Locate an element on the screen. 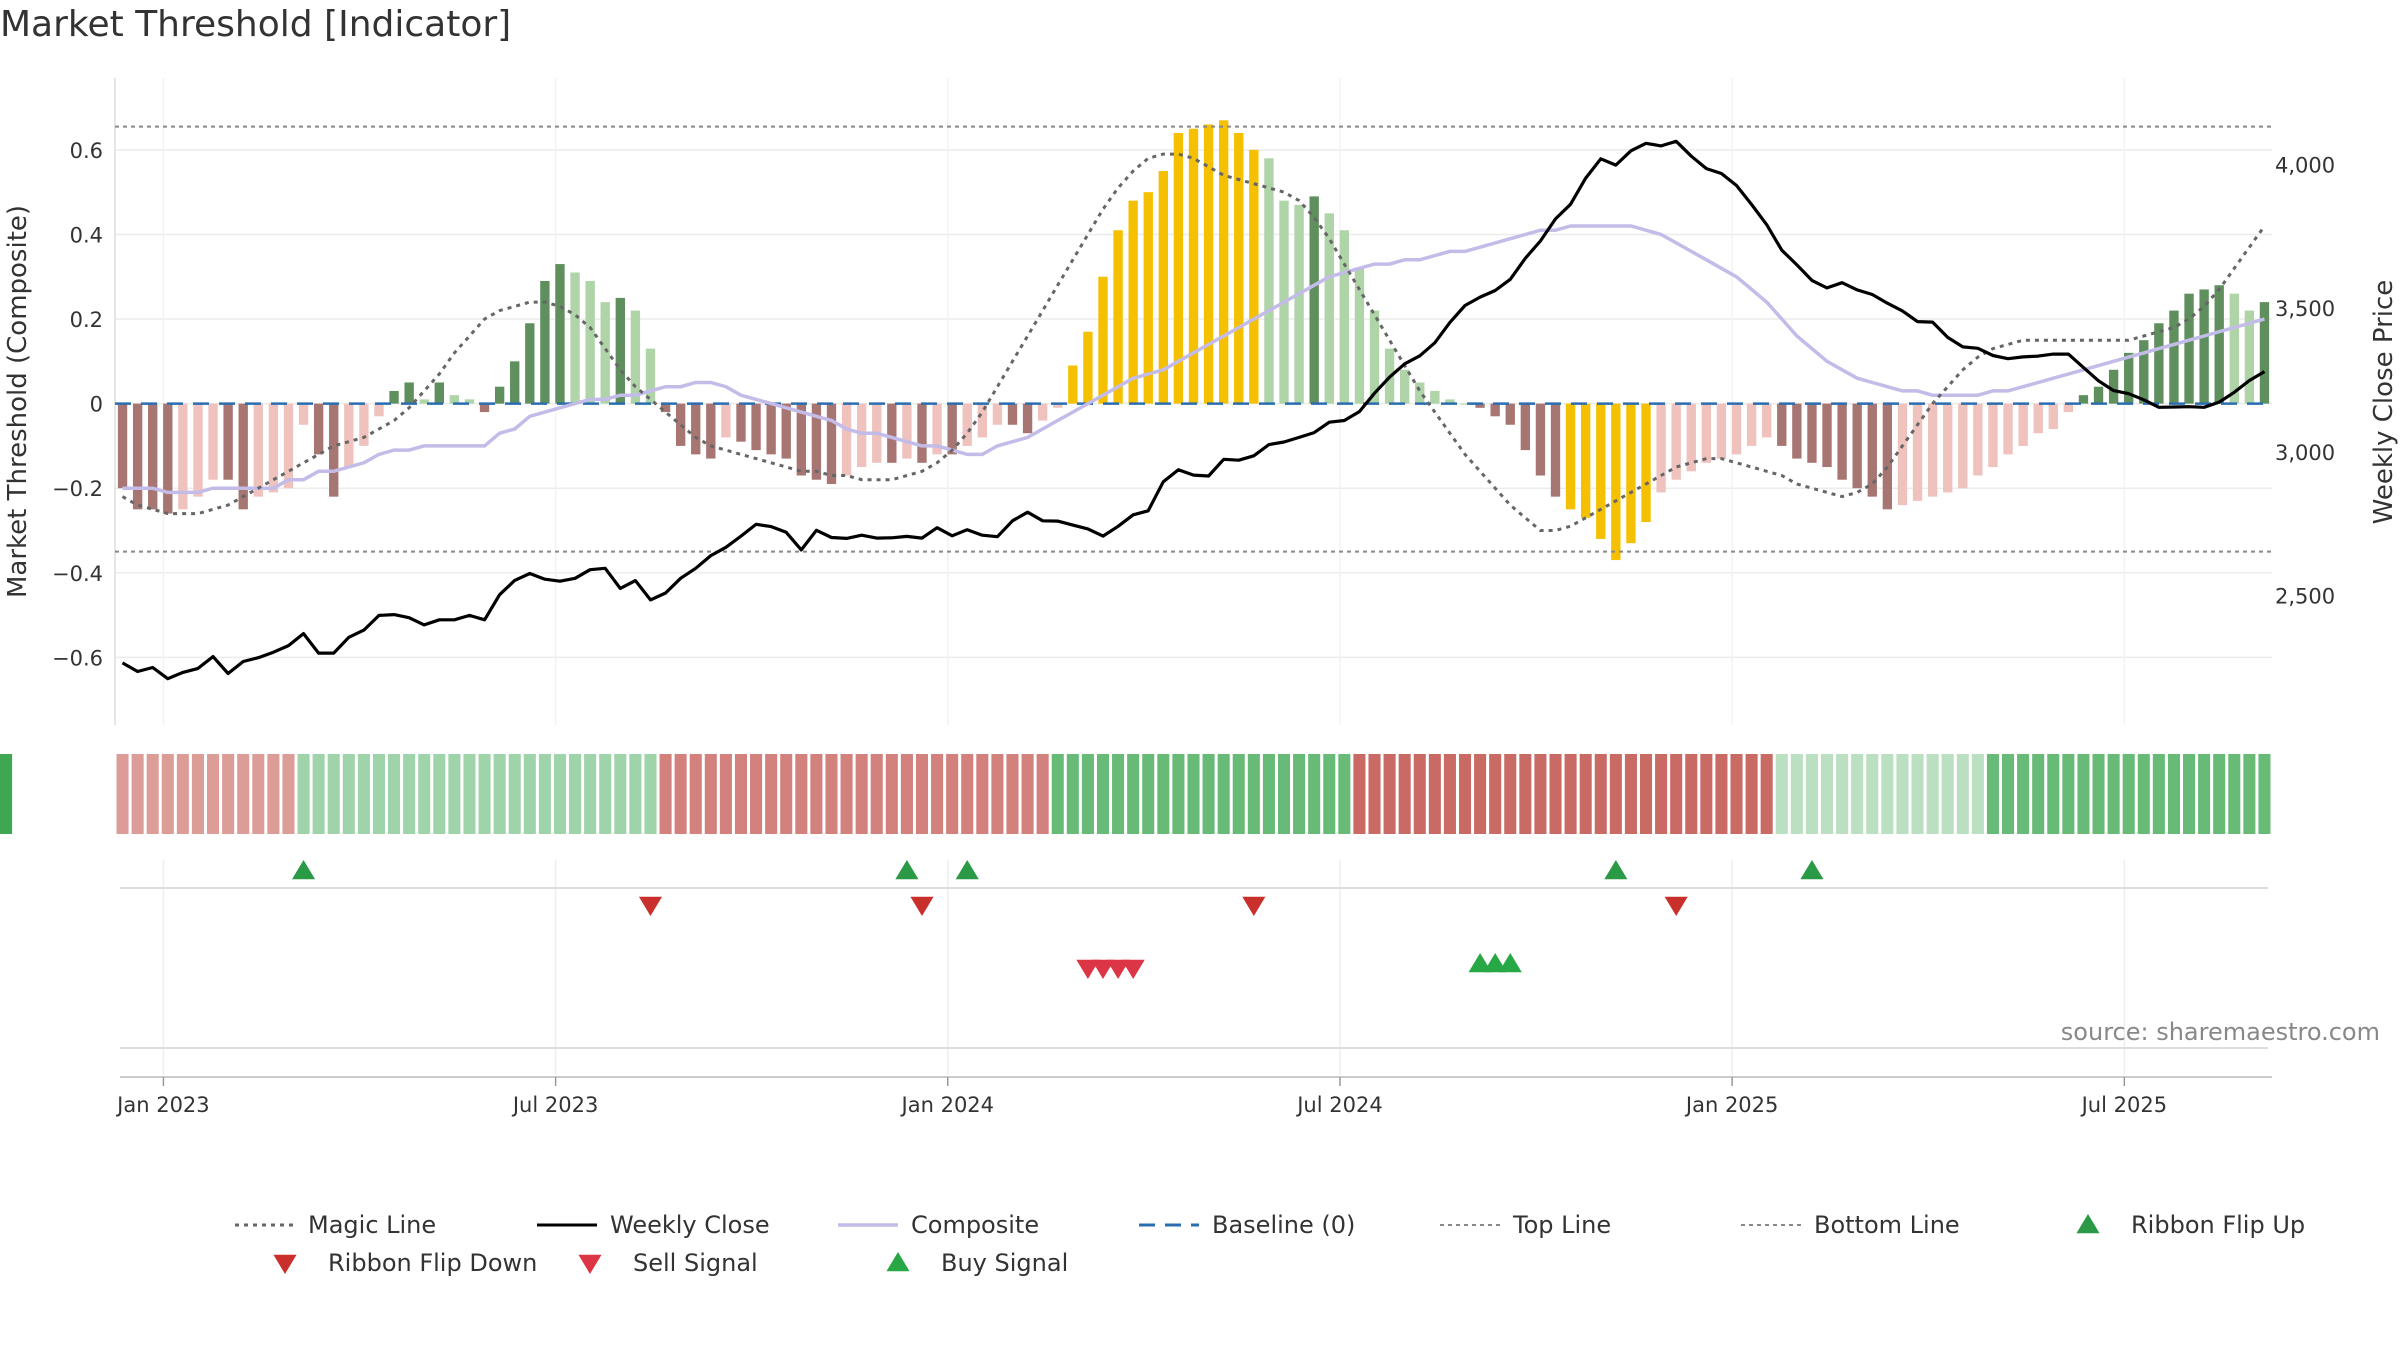  ribbon-flip-down-marker is located at coordinates (1676, 906).